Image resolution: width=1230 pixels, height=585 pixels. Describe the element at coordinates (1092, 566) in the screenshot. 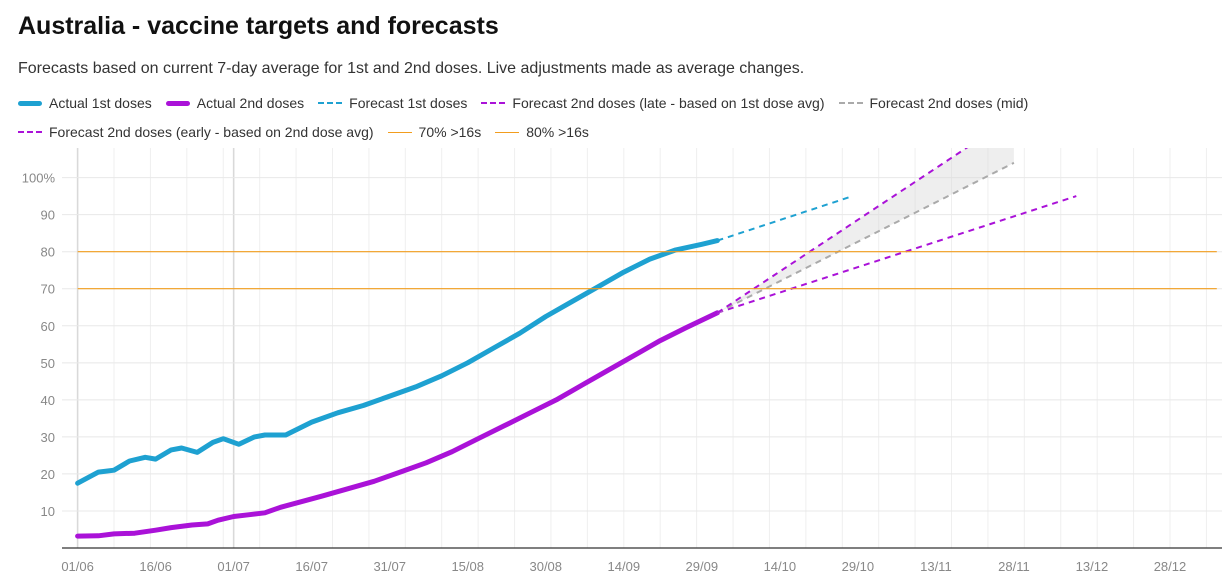

I see `x-tick-label: 13/12` at that location.